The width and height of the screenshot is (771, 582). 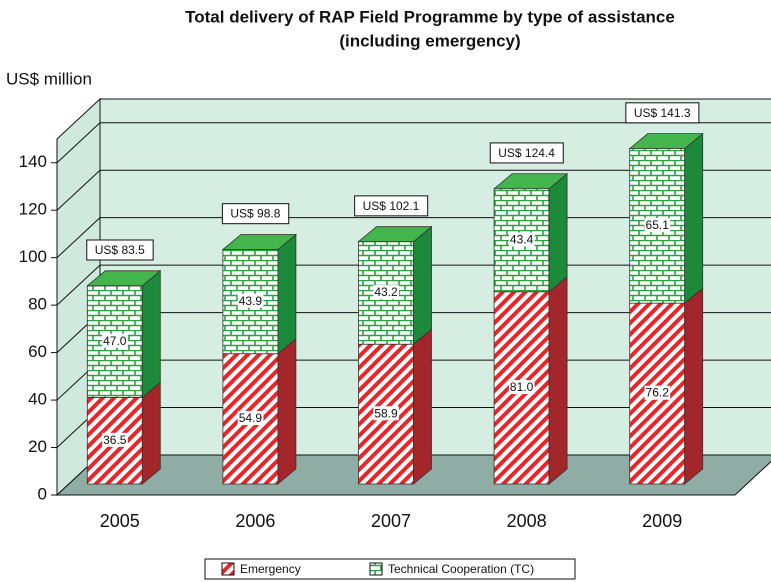 I want to click on value-label: 65.1, so click(x=658, y=225).